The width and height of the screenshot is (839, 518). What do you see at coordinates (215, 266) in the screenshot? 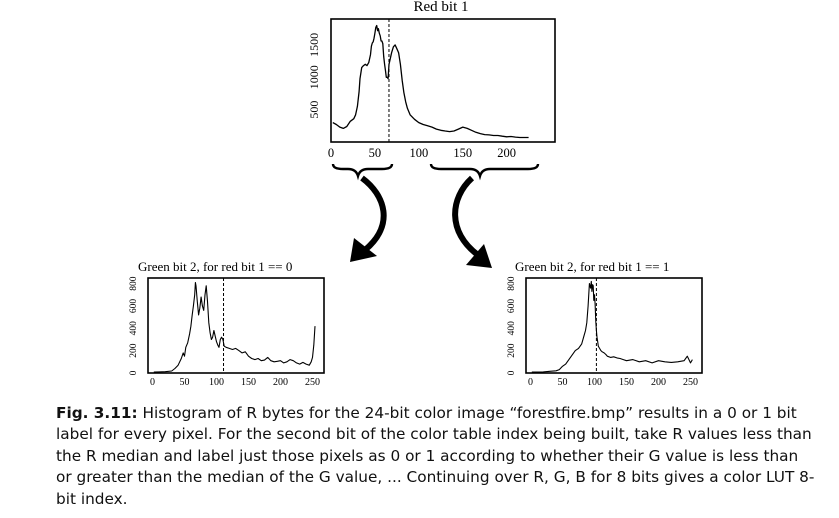
I see `green-bit-2-red-0-title: Green bit 2, for red bit 1 == 0` at bounding box center [215, 266].